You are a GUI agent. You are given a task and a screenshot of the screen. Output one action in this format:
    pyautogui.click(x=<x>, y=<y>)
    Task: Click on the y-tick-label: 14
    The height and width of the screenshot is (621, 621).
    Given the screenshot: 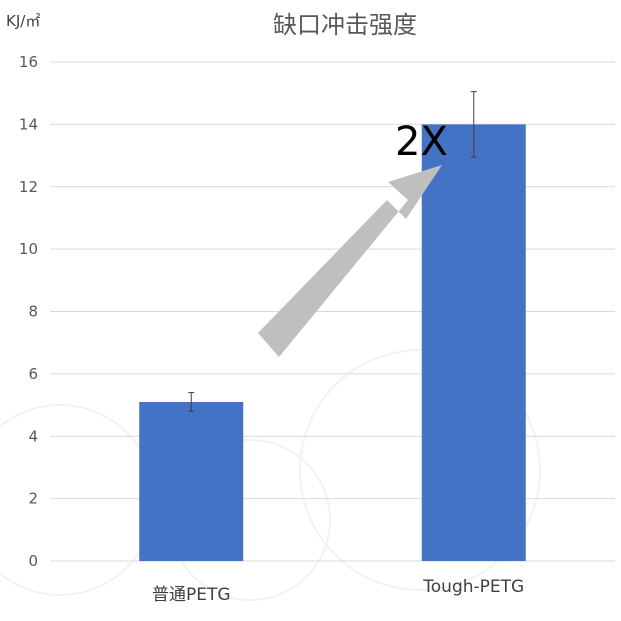 What is the action you would take?
    pyautogui.click(x=28, y=124)
    